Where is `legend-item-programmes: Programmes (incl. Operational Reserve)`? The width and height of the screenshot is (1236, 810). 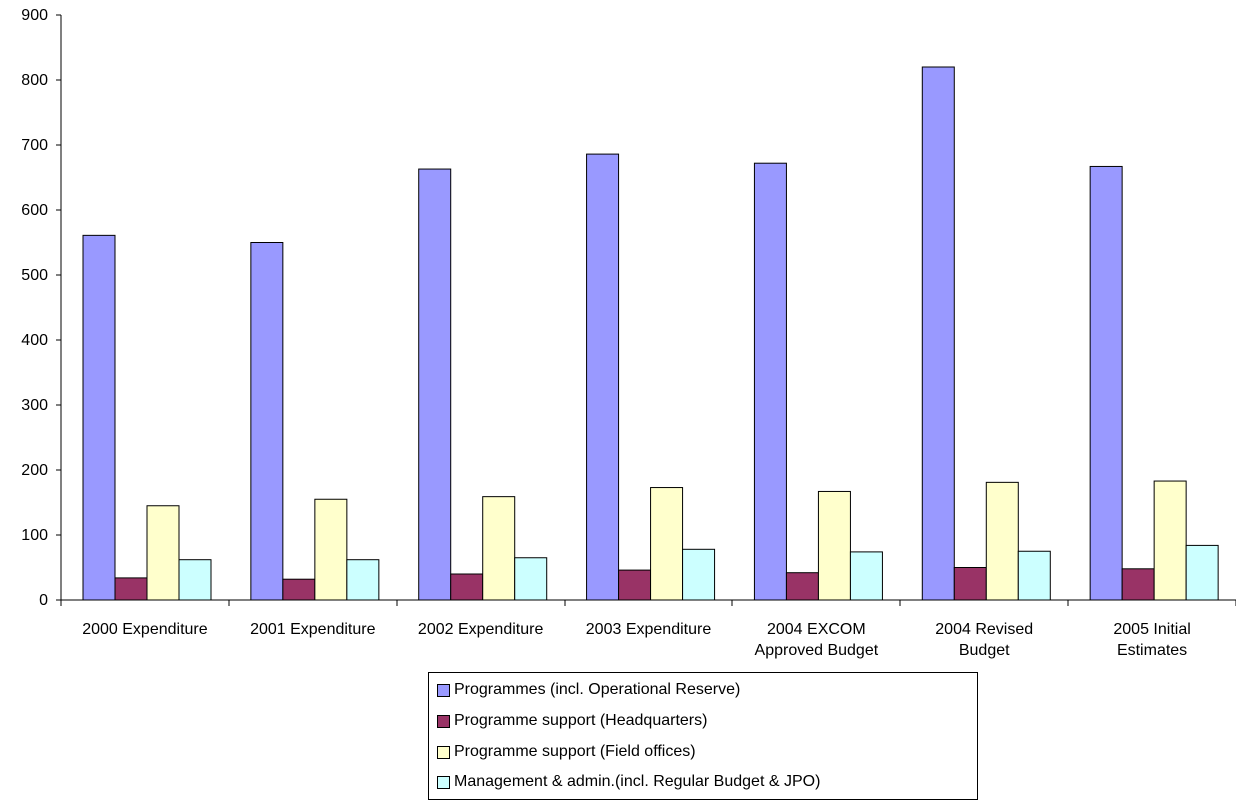 legend-item-programmes: Programmes (incl. Operational Reserve) is located at coordinates (588, 690).